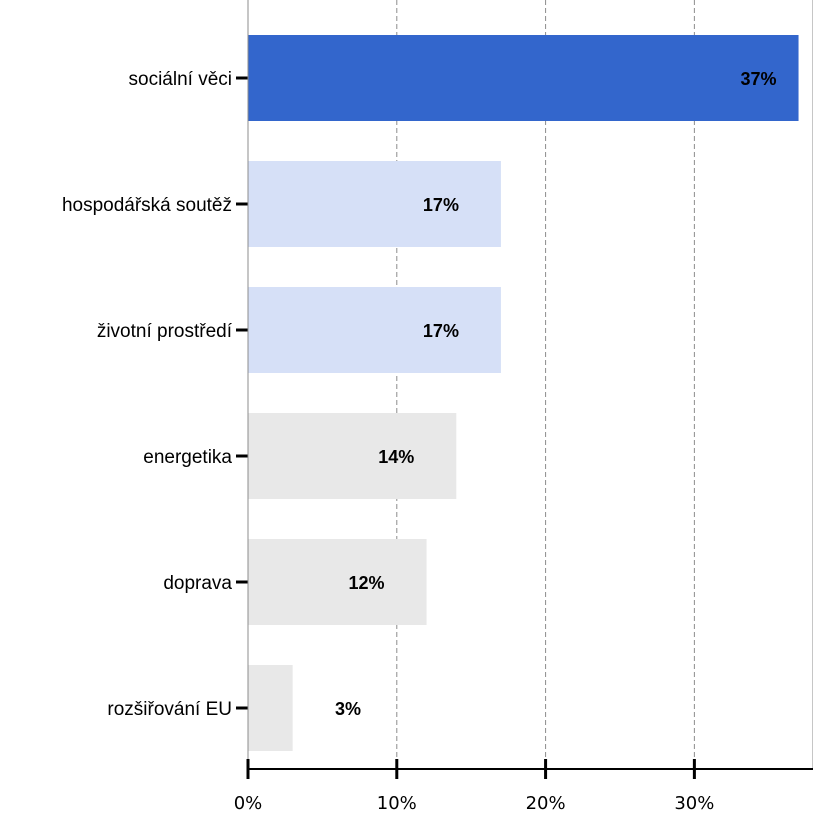 The image size is (813, 813). What do you see at coordinates (396, 457) in the screenshot?
I see `value-label-3: 14%` at bounding box center [396, 457].